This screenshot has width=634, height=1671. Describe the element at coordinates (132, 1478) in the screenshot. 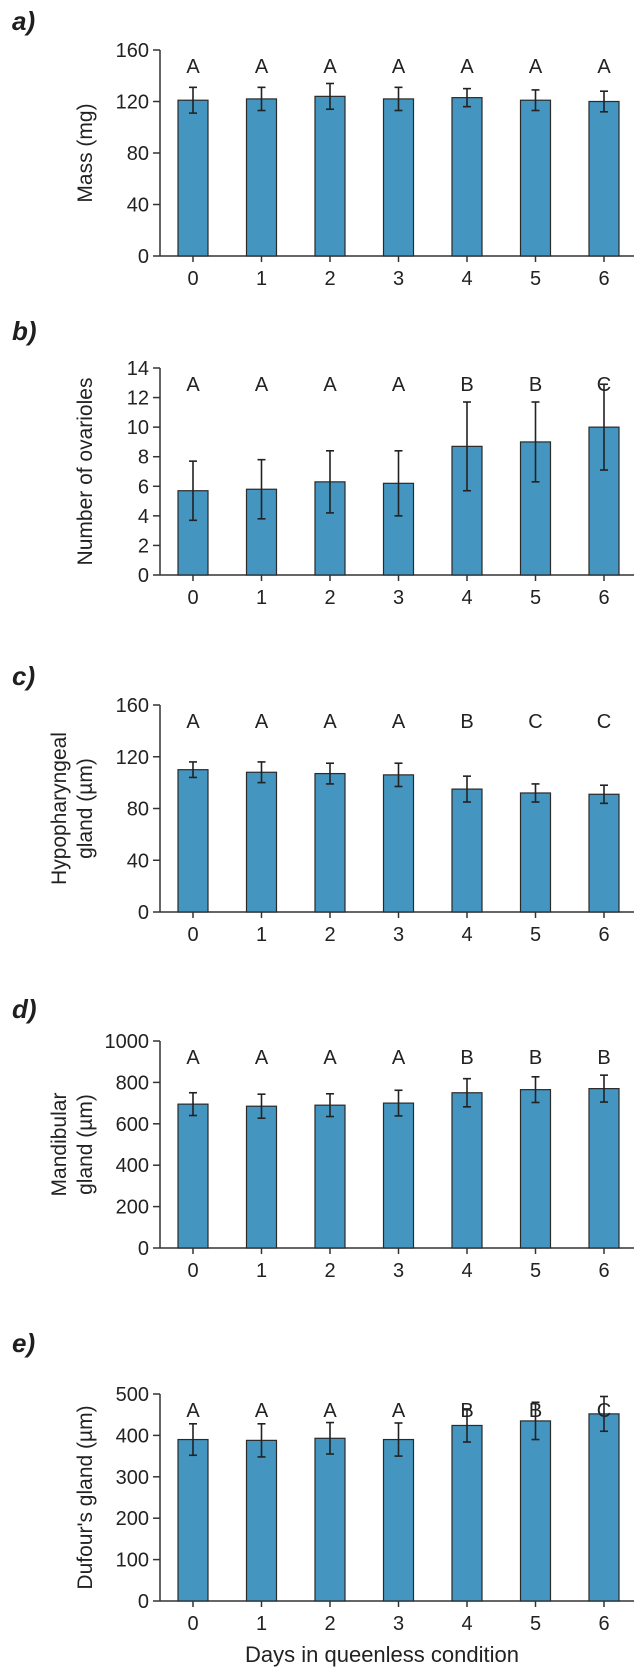

I see `y-tick-label: 300` at that location.